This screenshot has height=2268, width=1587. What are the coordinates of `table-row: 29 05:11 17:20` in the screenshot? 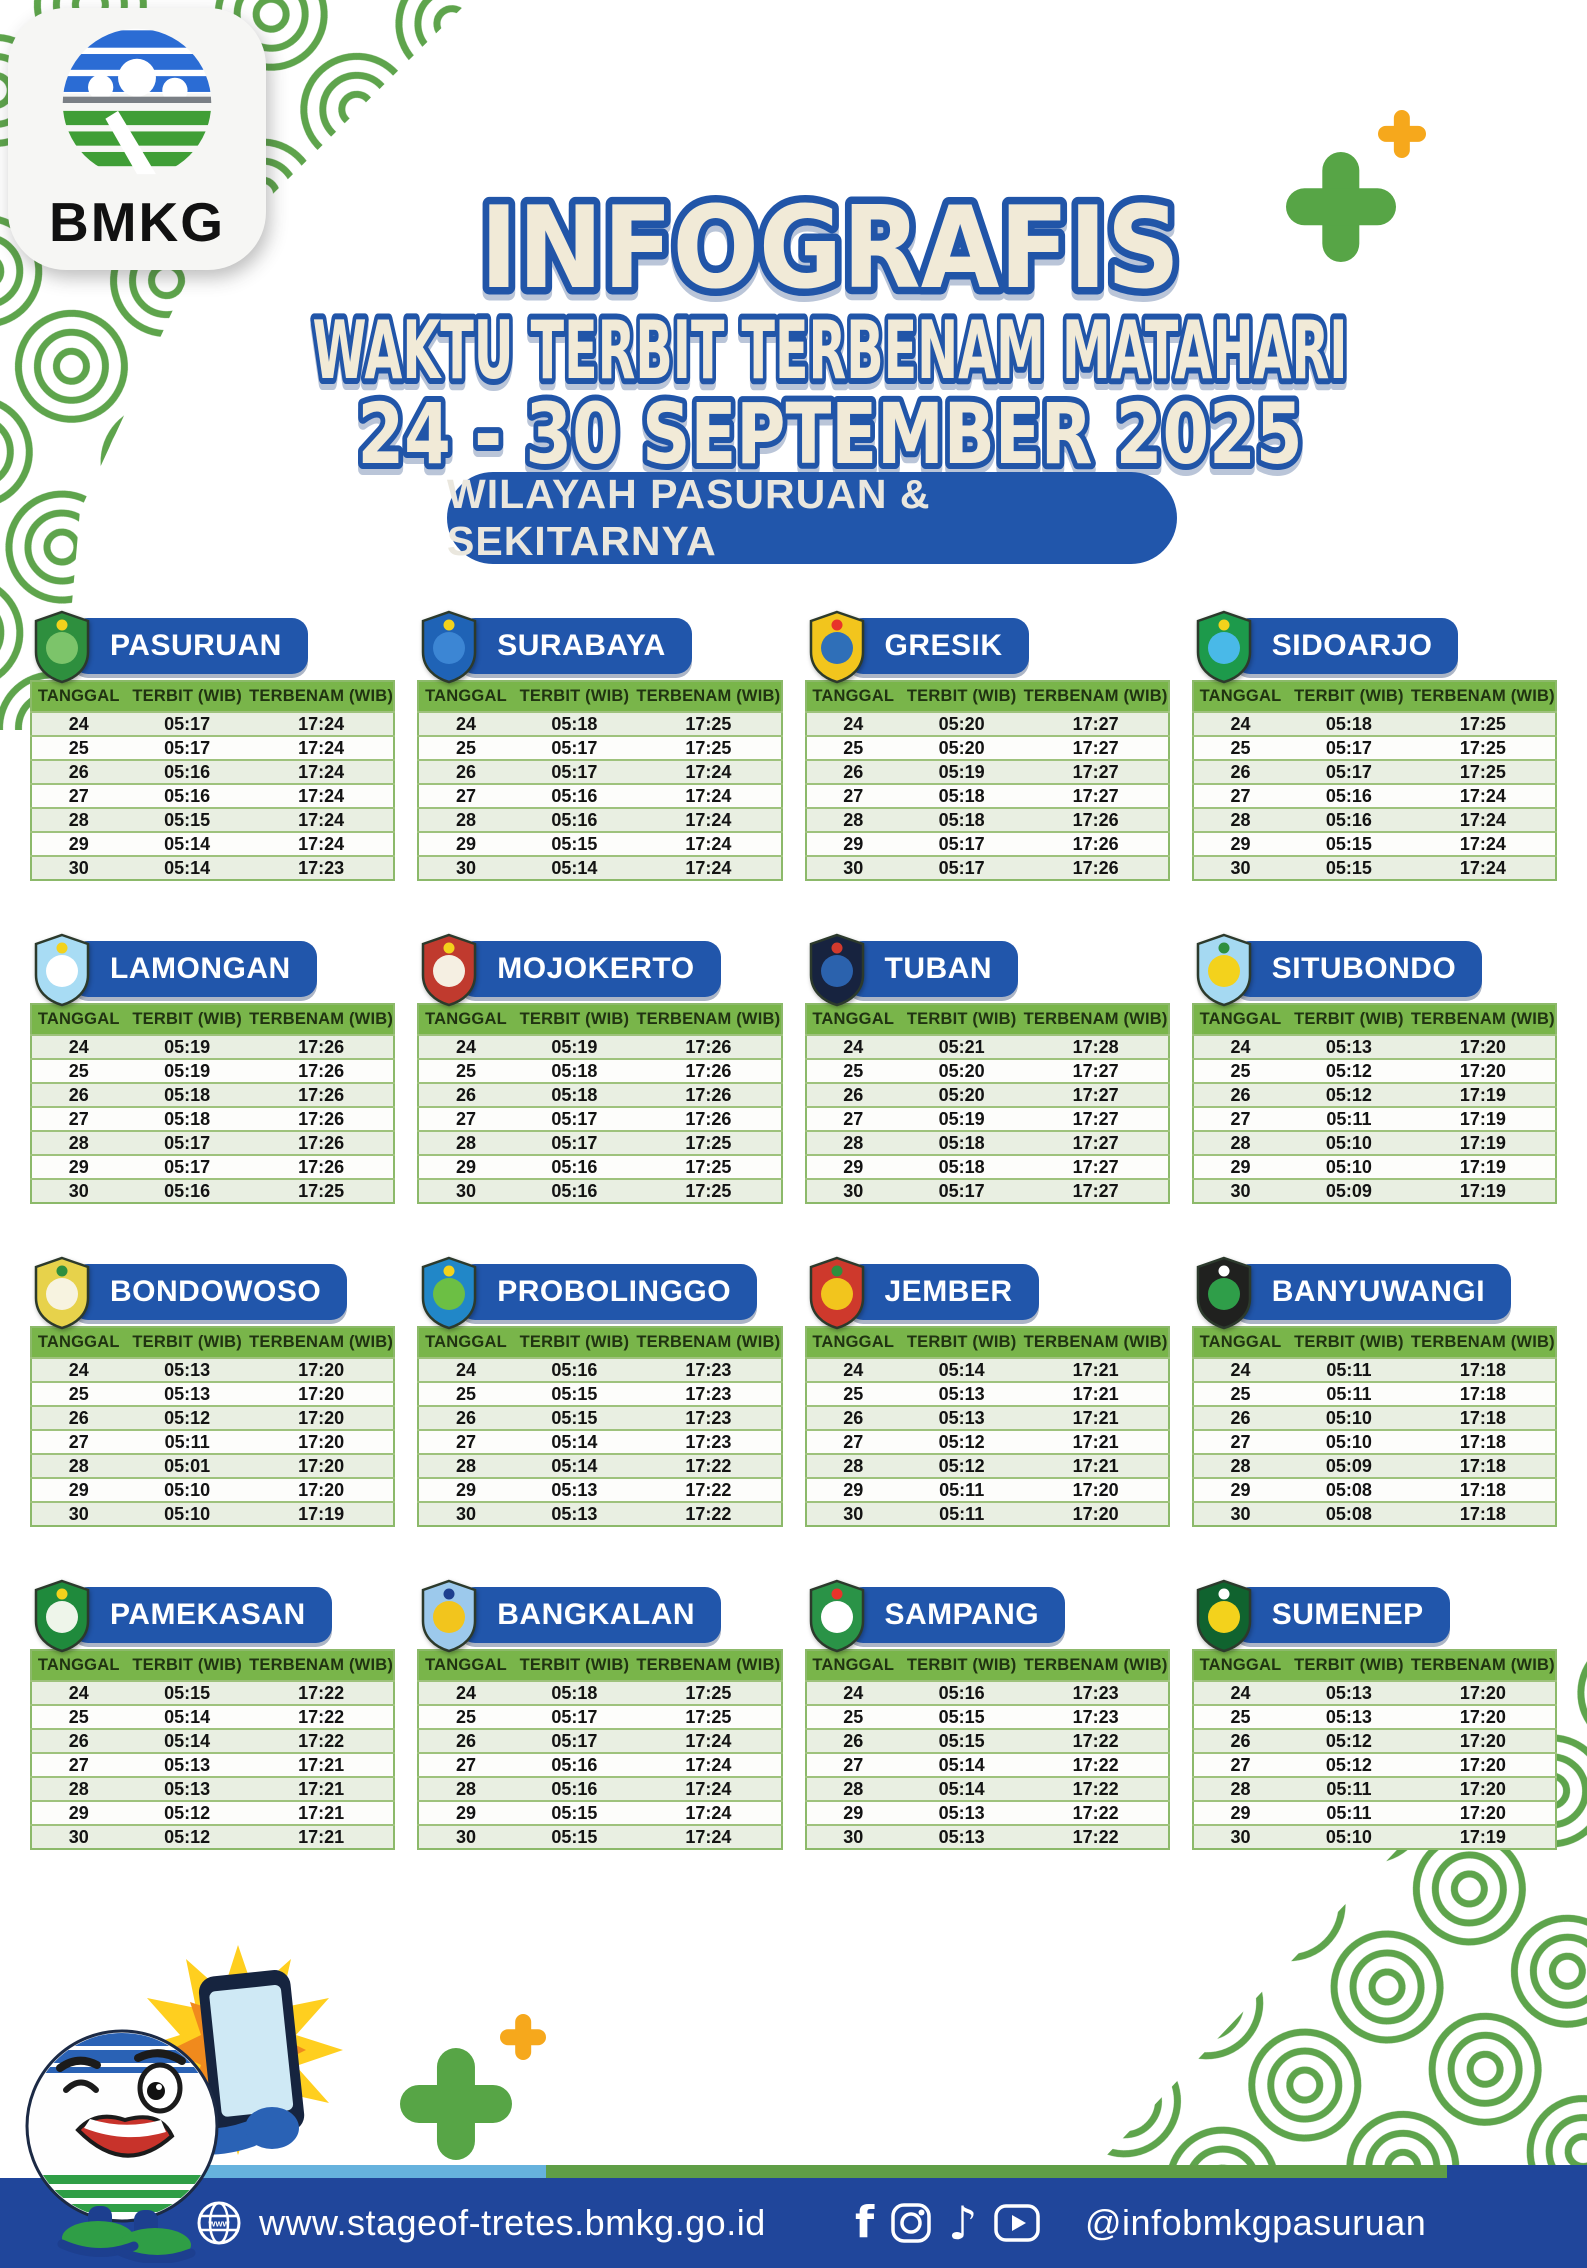 It's located at (1374, 1812).